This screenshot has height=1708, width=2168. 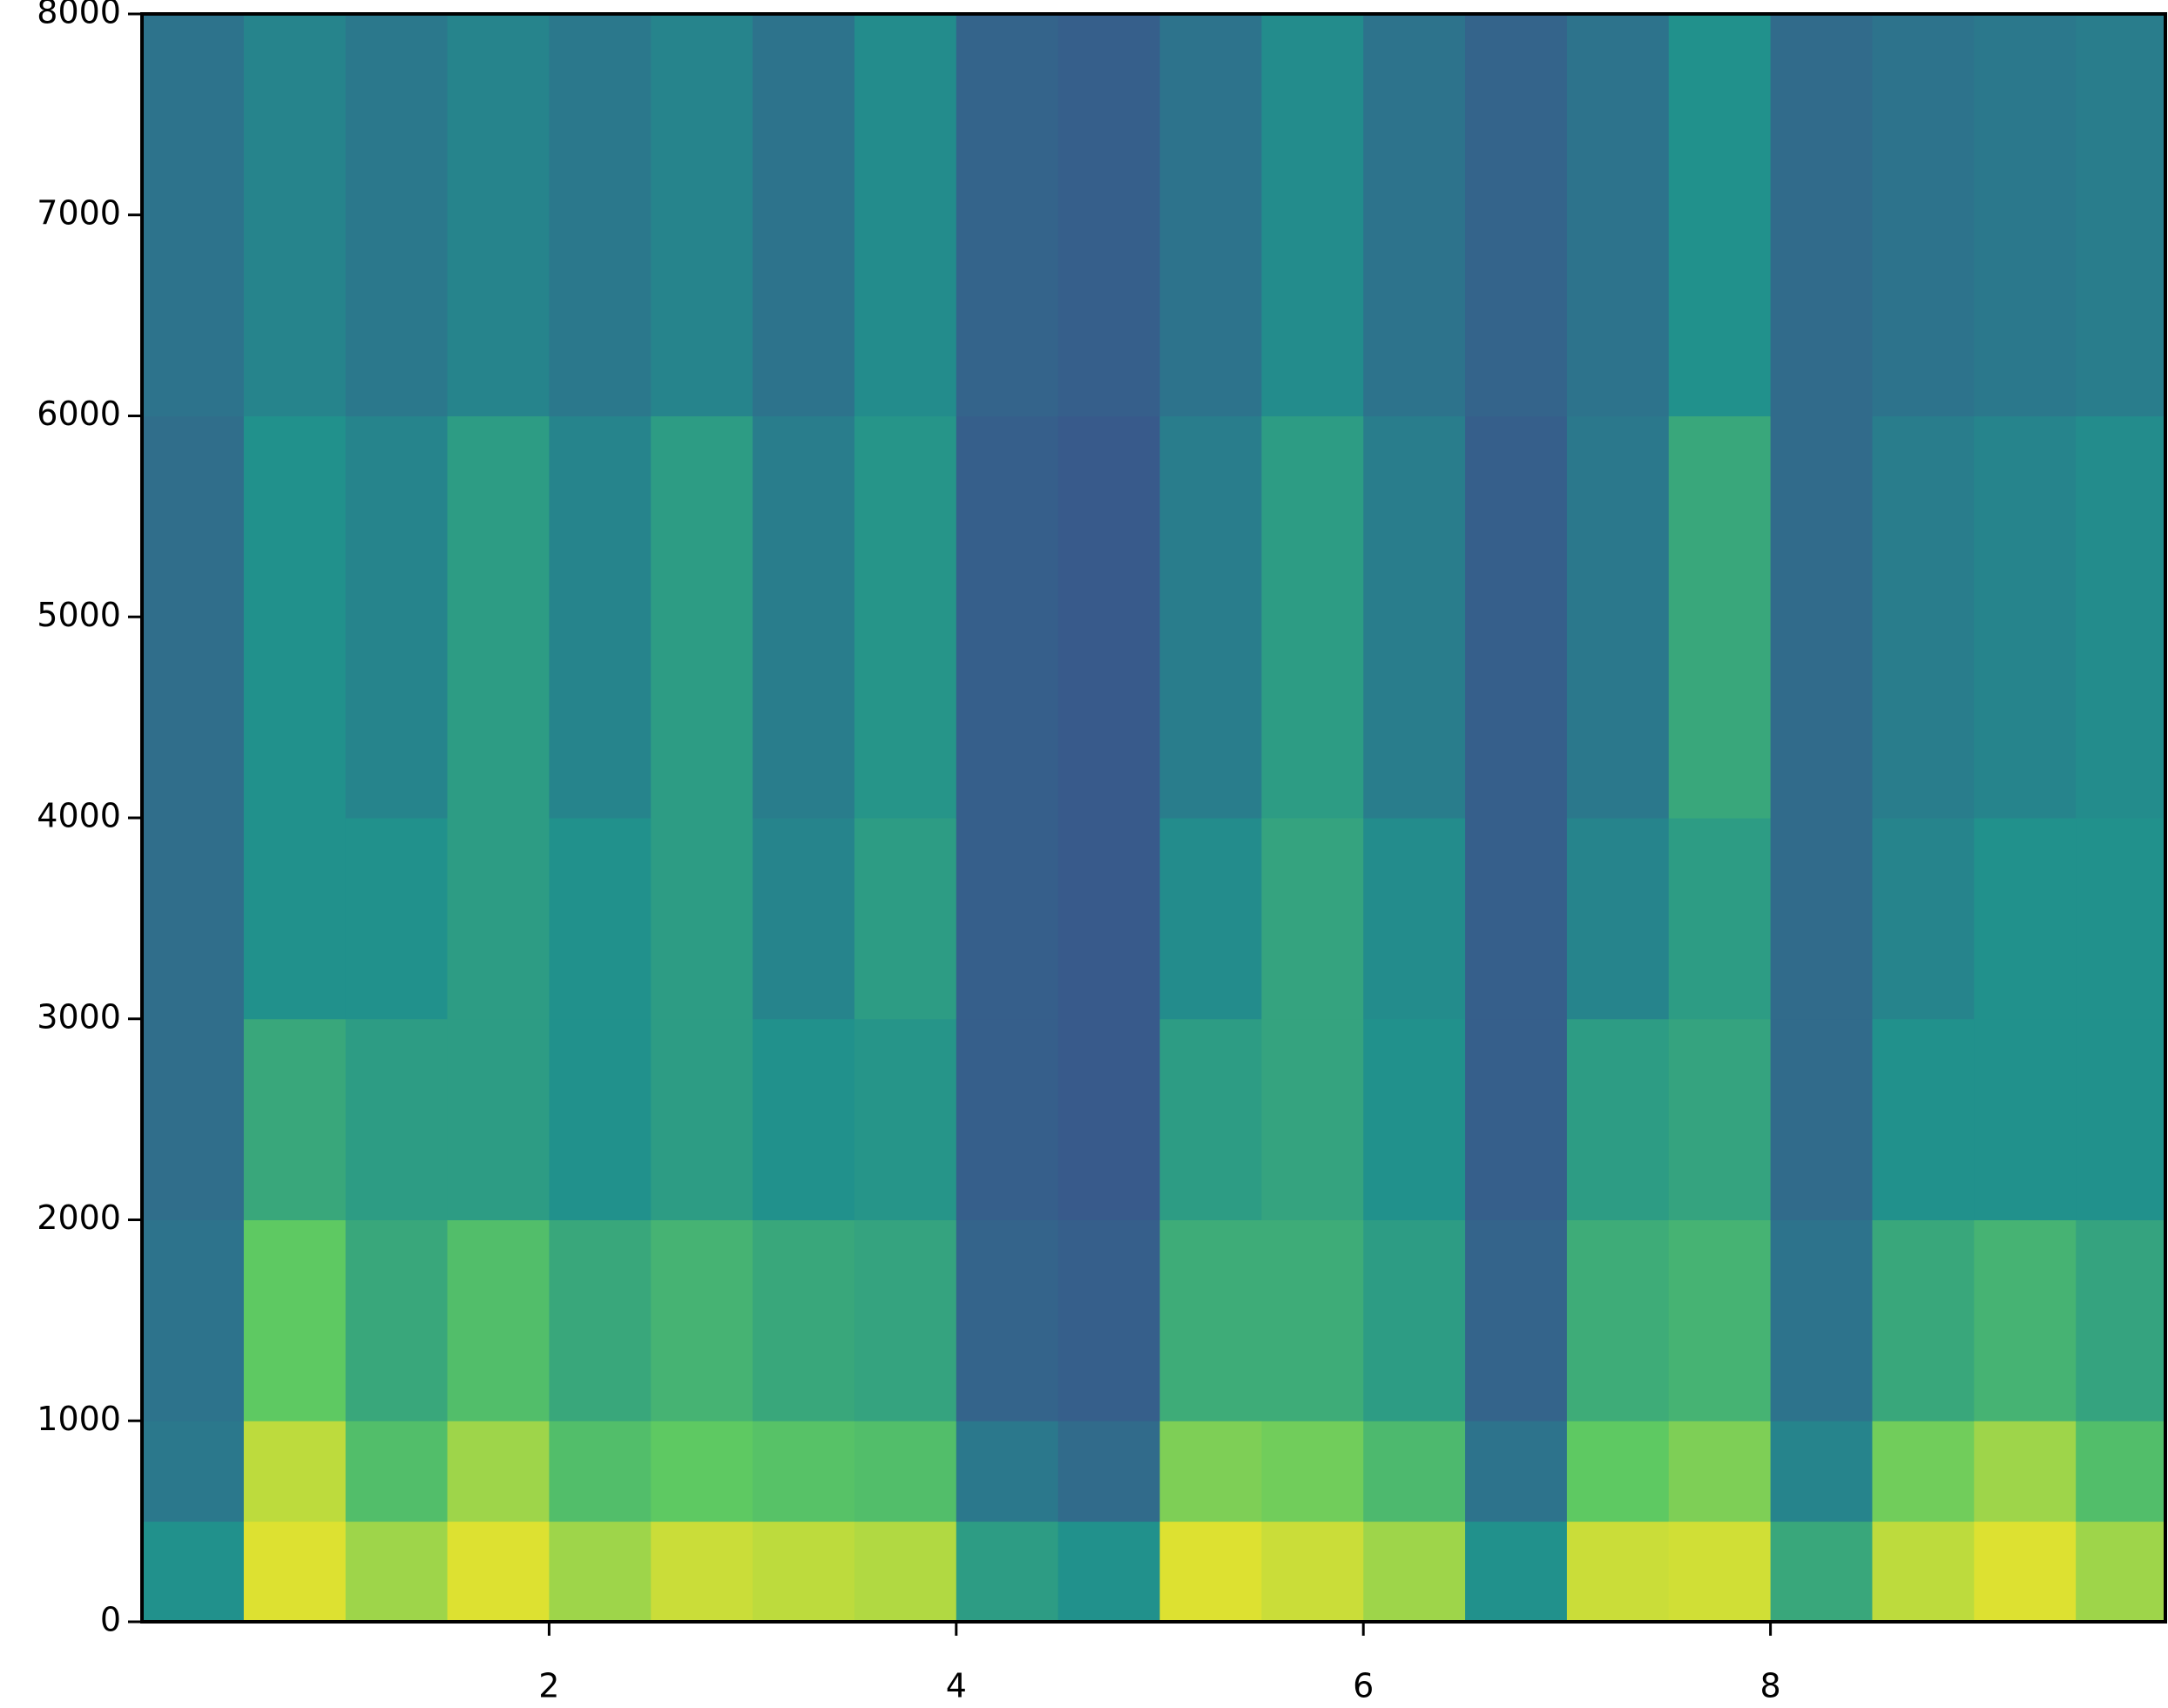 What do you see at coordinates (79, 1419) in the screenshot?
I see `y-tick-label: 1000` at bounding box center [79, 1419].